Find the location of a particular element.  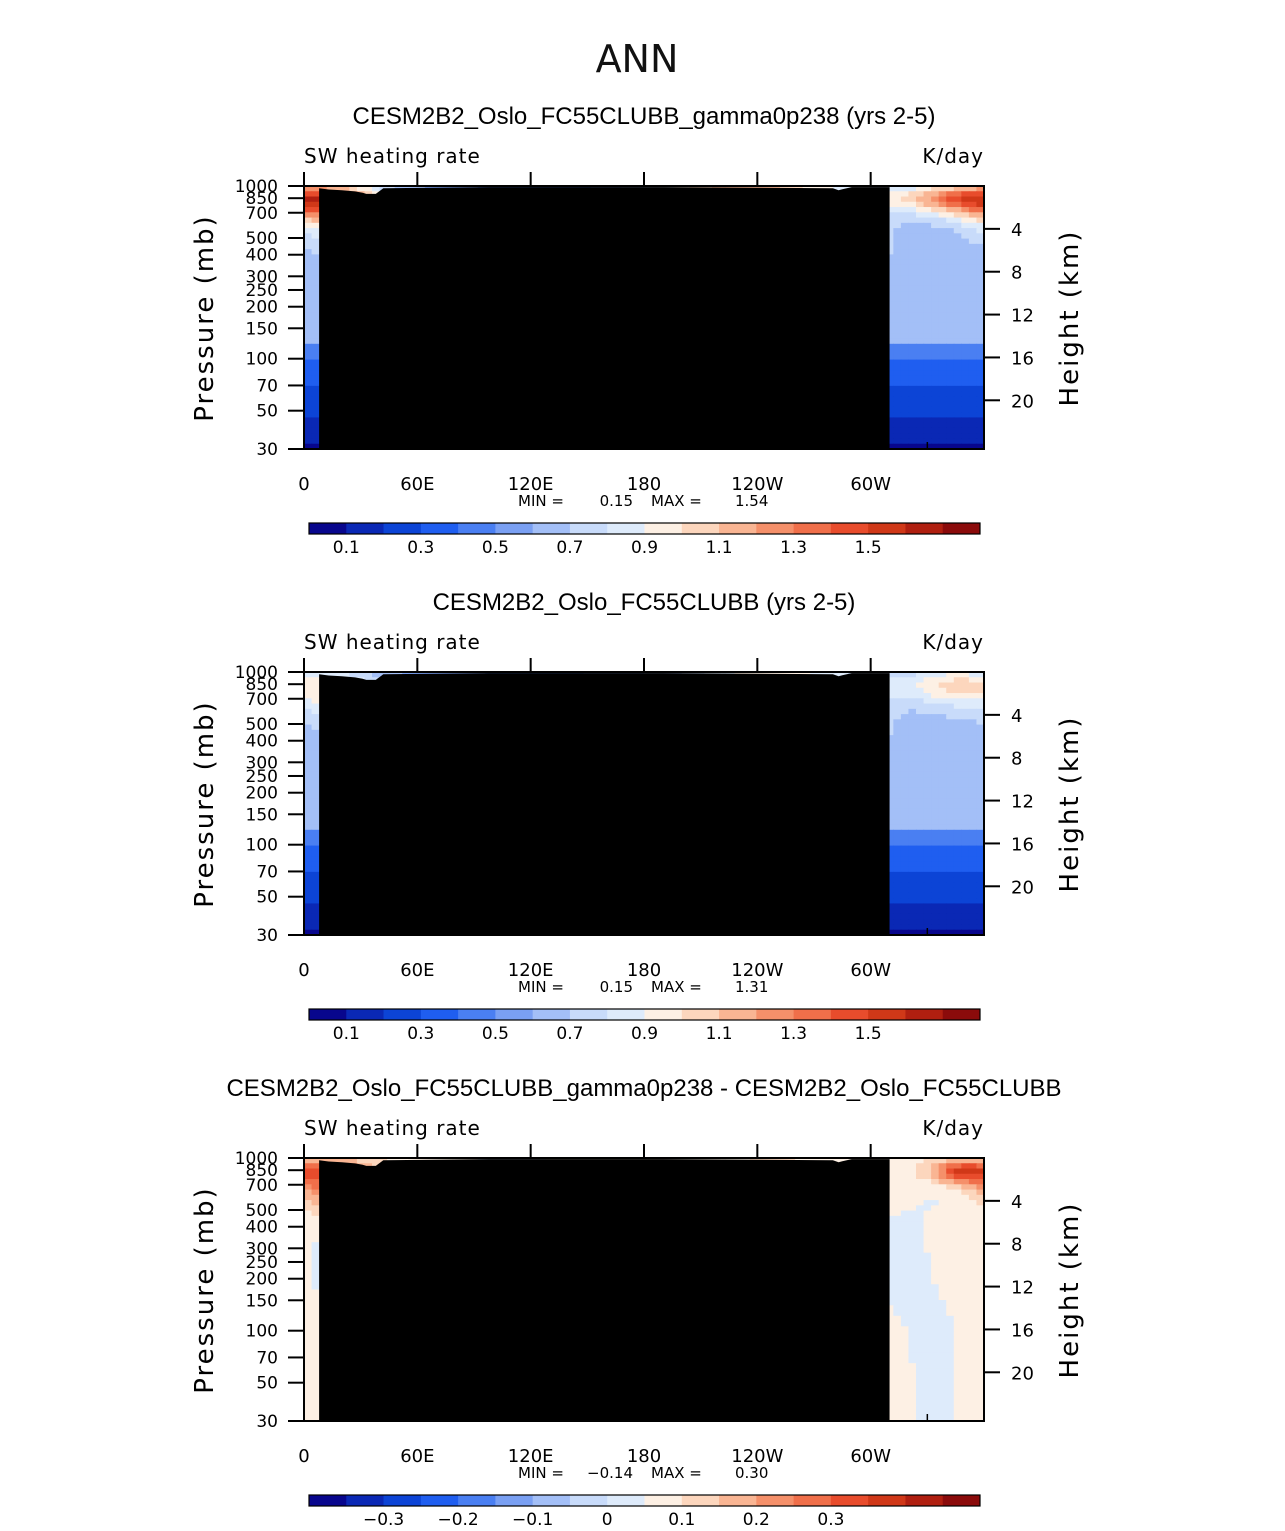

colorbar-label: 1.5 is located at coordinates (868, 548).